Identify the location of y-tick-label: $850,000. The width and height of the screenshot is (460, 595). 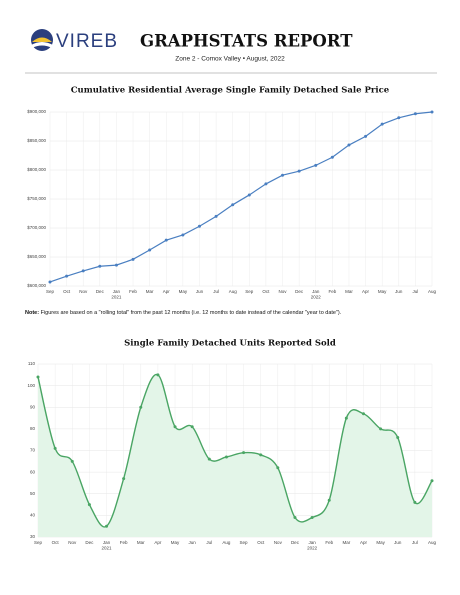
(36, 140).